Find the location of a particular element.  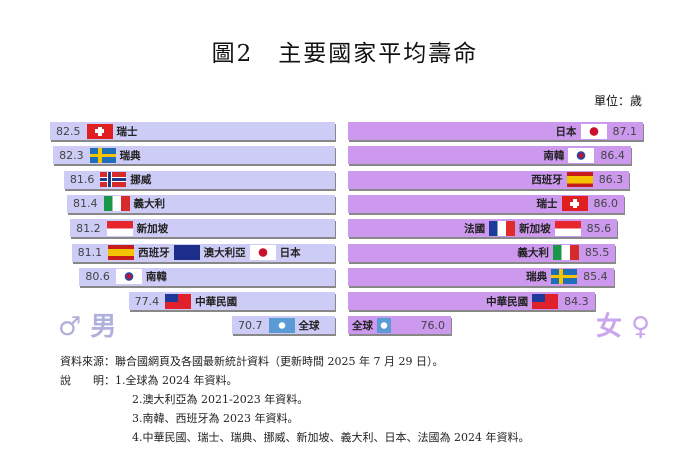

female-bar: 西班牙 86.3 is located at coordinates (489, 179).